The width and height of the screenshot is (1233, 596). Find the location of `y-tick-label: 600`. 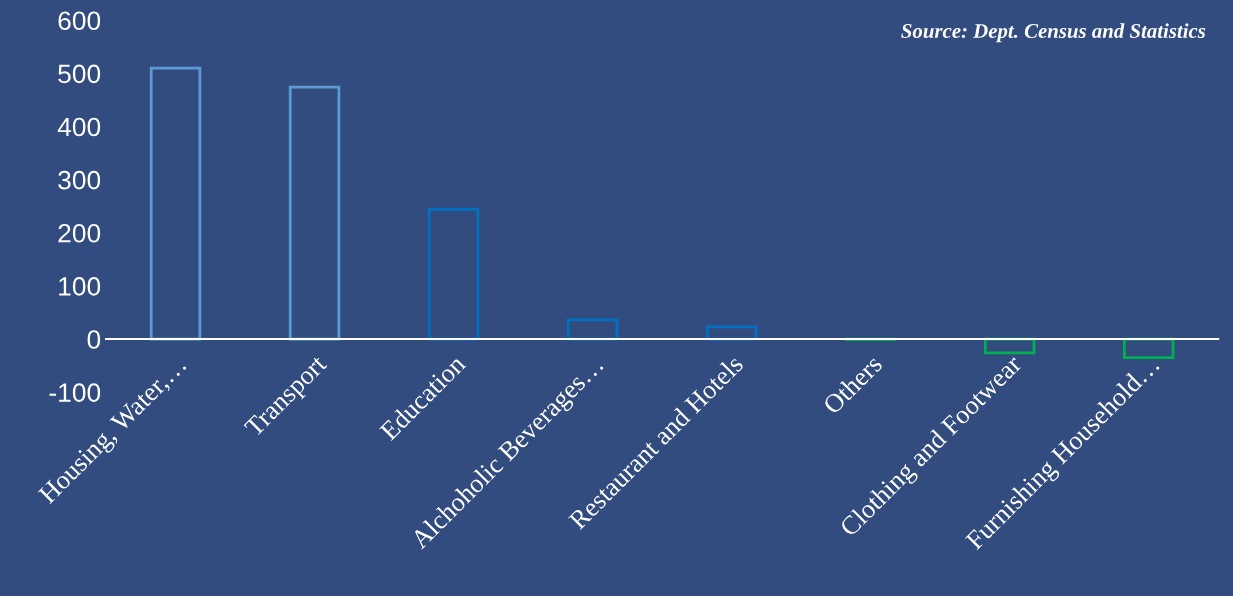

y-tick-label: 600 is located at coordinates (79, 21).